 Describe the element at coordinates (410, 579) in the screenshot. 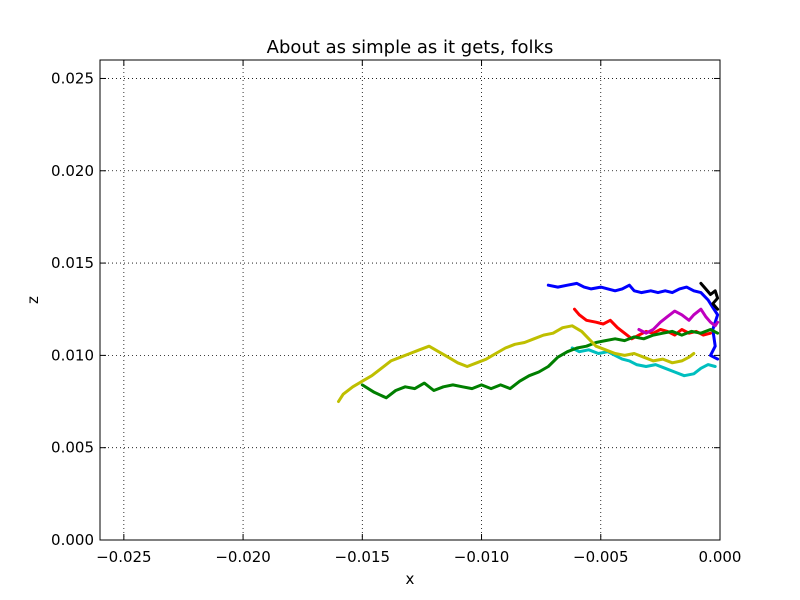

I see `x-axis-title: x` at that location.